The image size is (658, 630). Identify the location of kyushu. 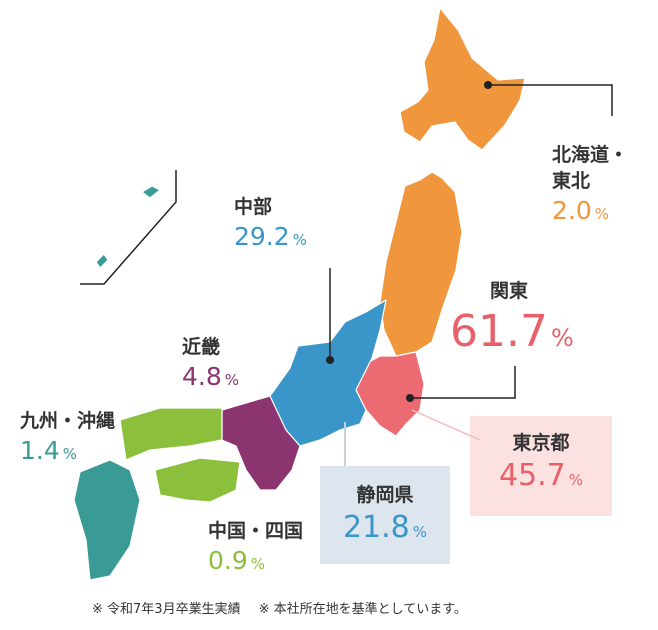
(107, 520).